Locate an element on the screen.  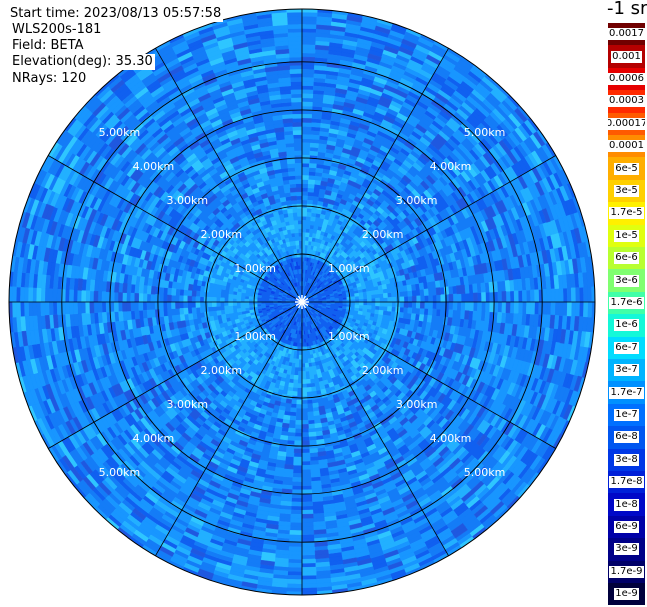
colorbar-cell: 1e-8 is located at coordinates (626, 504).